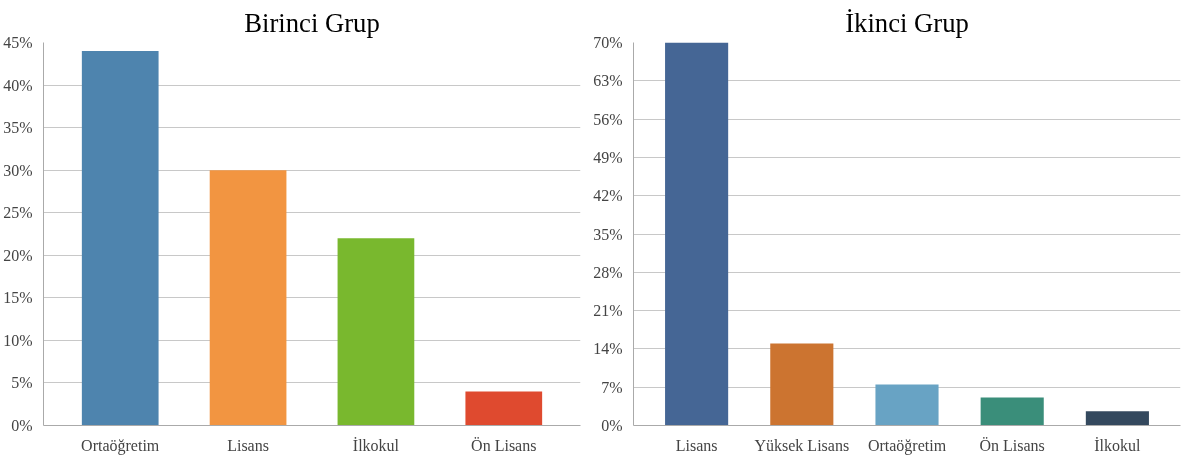 The height and width of the screenshot is (473, 1202). Describe the element at coordinates (608, 157) in the screenshot. I see `y-tick-label: 49%` at that location.